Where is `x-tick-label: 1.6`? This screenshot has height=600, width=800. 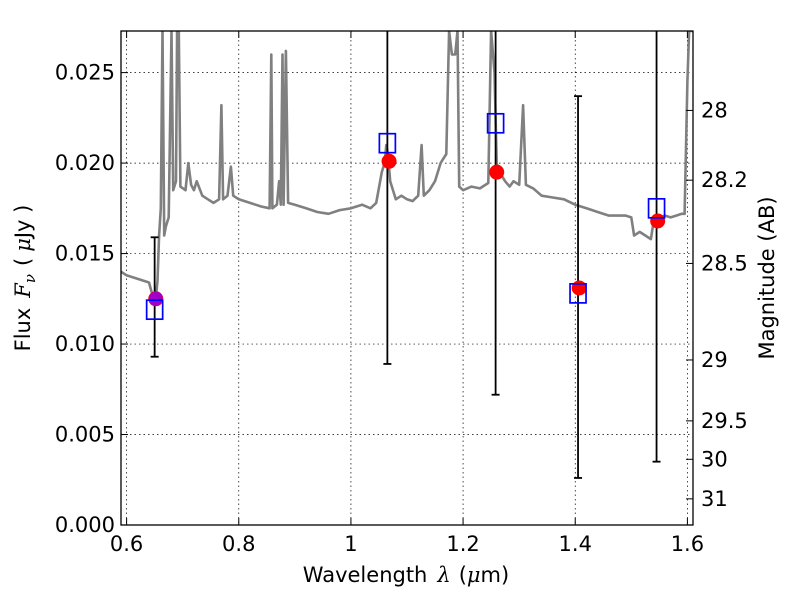 x-tick-label: 1.6 is located at coordinates (687, 544).